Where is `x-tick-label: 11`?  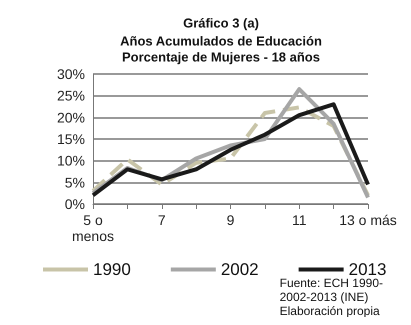 x-tick-label: 11 is located at coordinates (299, 220).